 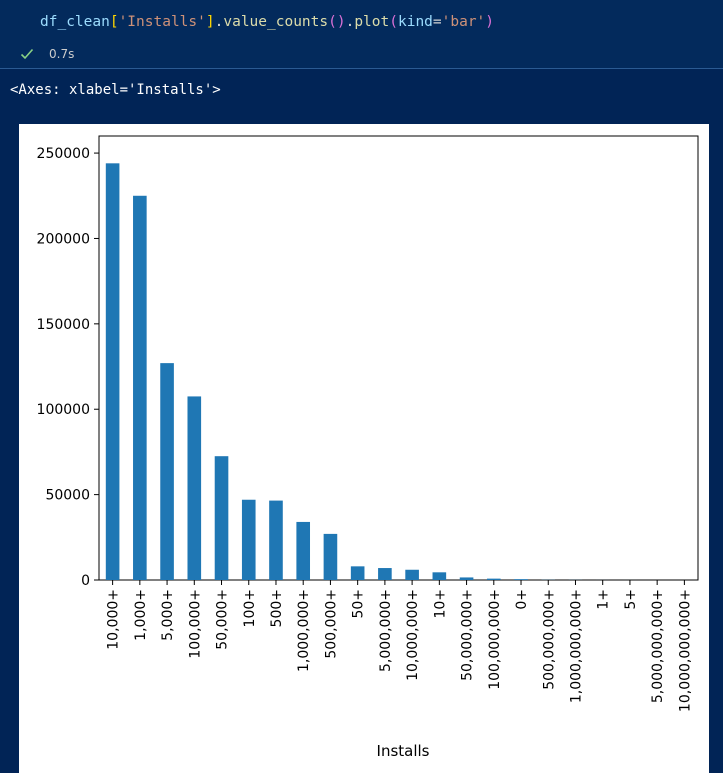 What do you see at coordinates (63, 410) in the screenshot?
I see `y-tick-label: 100000` at bounding box center [63, 410].